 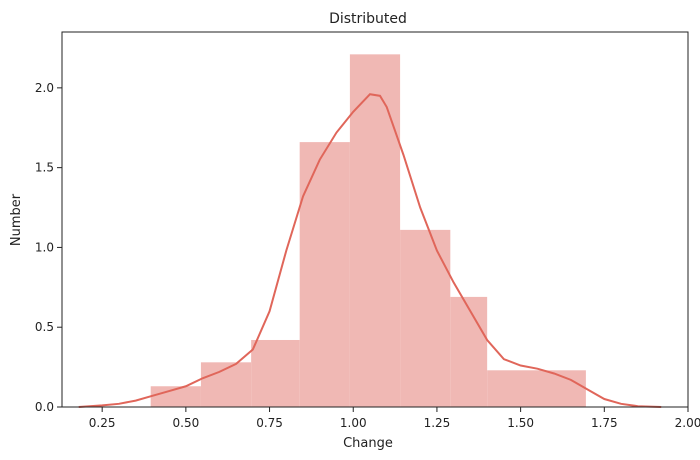 What do you see at coordinates (44, 88) in the screenshot?
I see `y-tick-label: 2.0` at bounding box center [44, 88].